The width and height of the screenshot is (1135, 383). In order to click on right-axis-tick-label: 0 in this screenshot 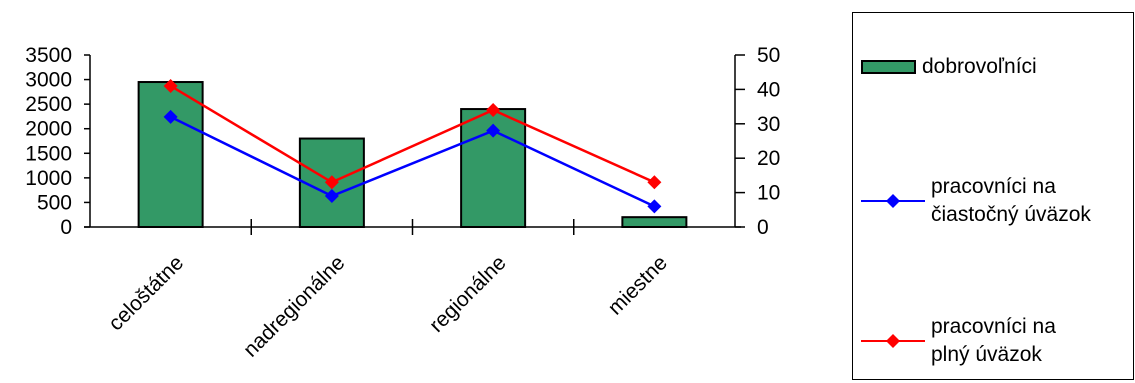, I will do `click(763, 227)`.